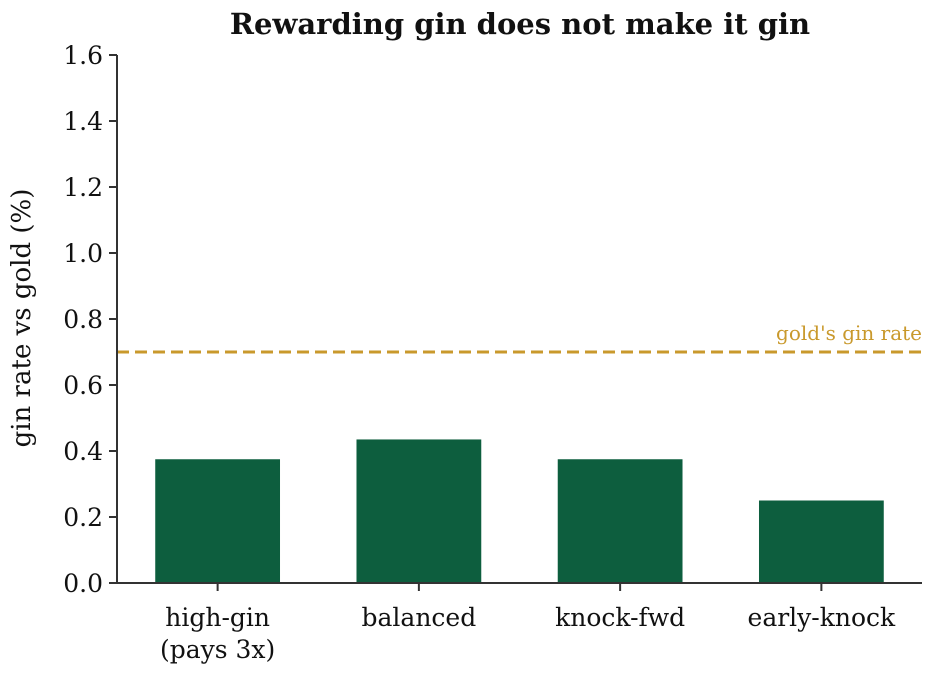 This screenshot has width=930, height=673. I want to click on y-tick-label-5: 1.0, so click(83, 253).